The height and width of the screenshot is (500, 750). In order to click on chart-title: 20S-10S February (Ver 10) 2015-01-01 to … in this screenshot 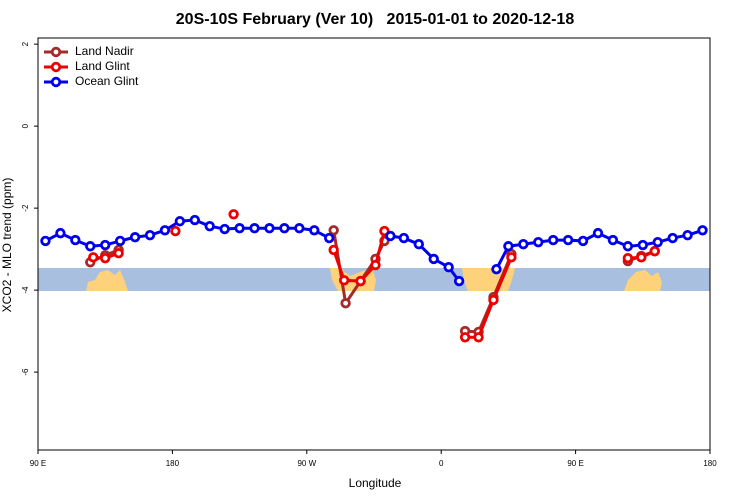, I will do `click(375, 19)`.